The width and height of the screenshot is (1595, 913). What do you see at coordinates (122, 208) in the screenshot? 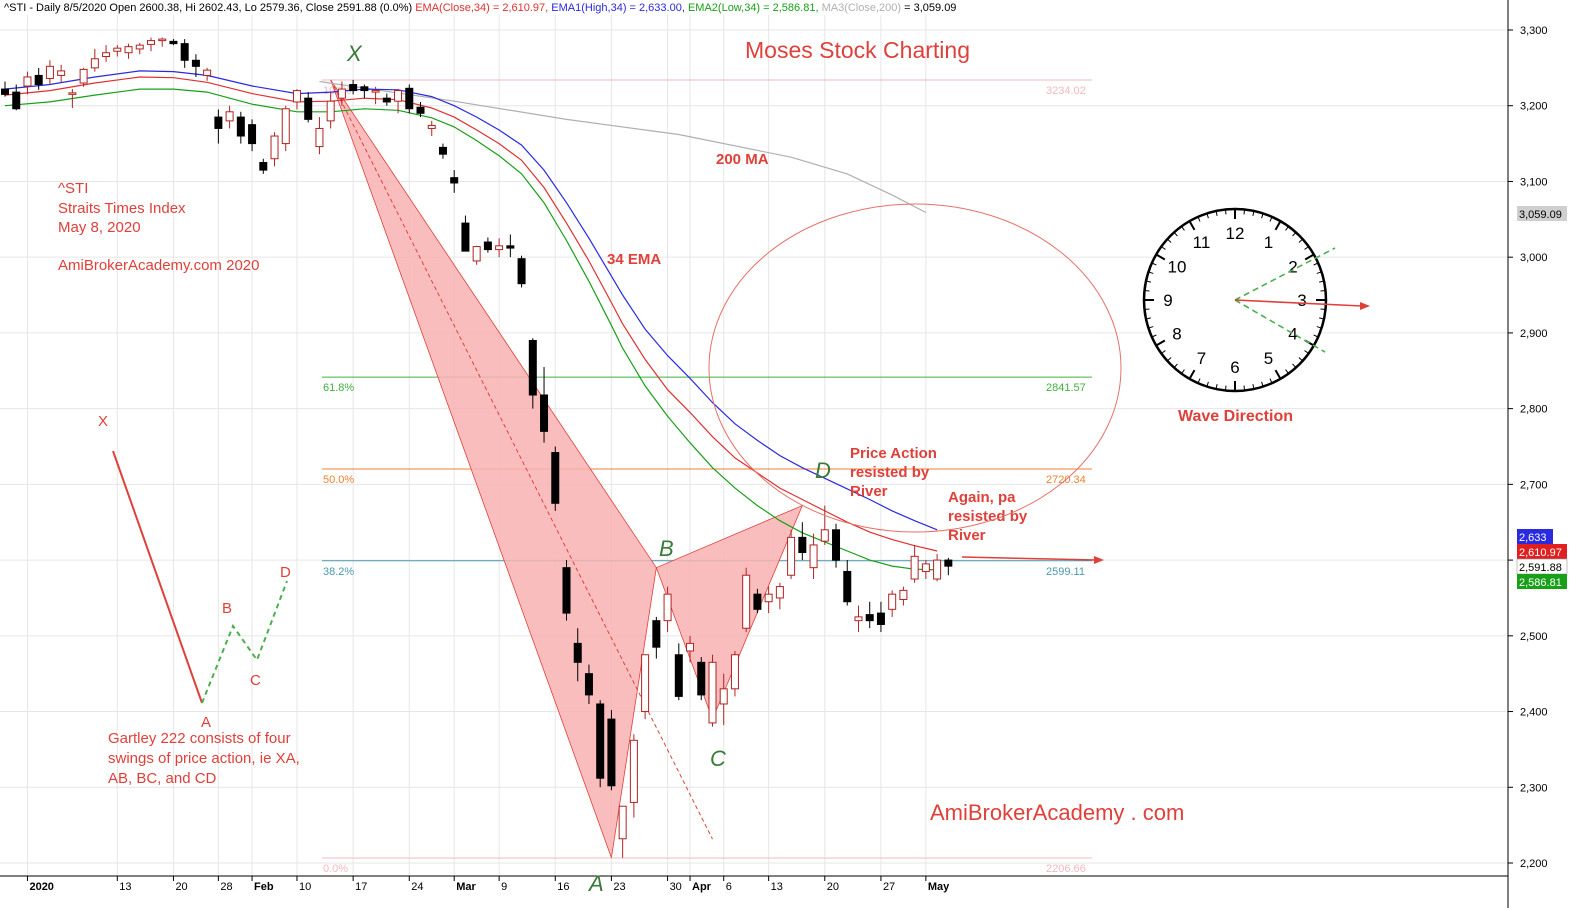
I see `sti-name: Straits Times Index` at bounding box center [122, 208].